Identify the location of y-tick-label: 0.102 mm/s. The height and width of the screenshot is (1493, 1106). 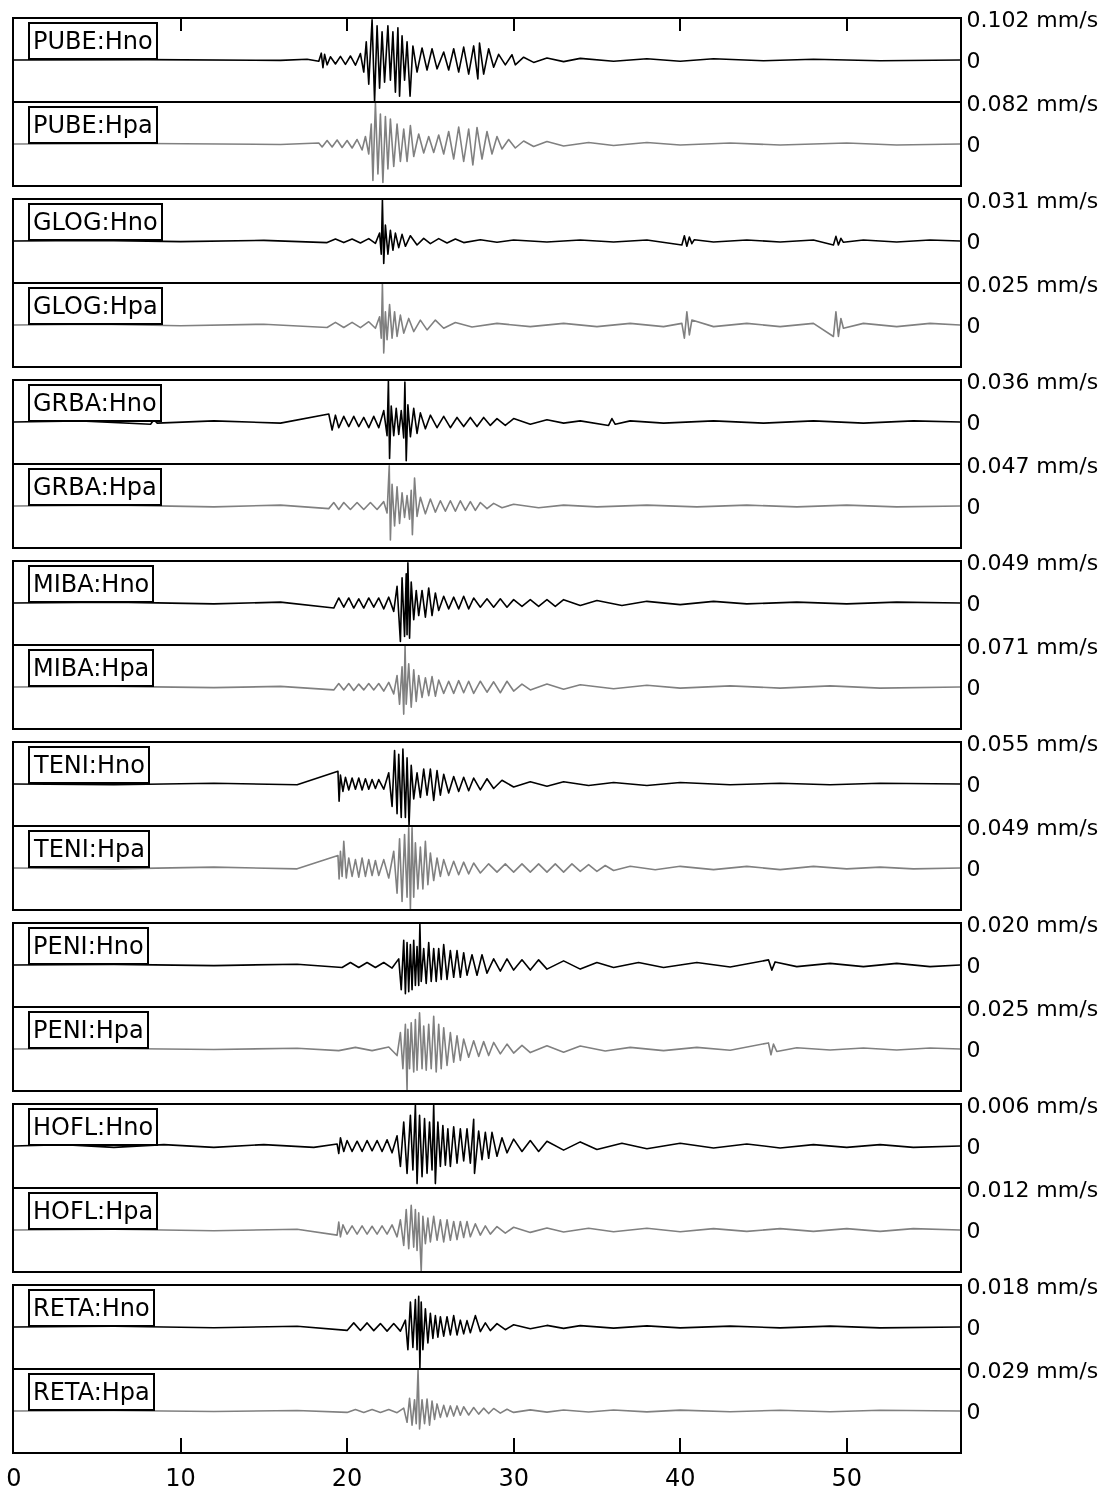
(1032, 19).